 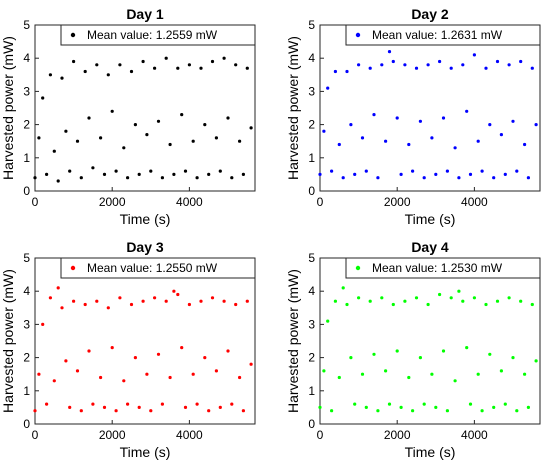 I want to click on plot-area, so click(x=145, y=108).